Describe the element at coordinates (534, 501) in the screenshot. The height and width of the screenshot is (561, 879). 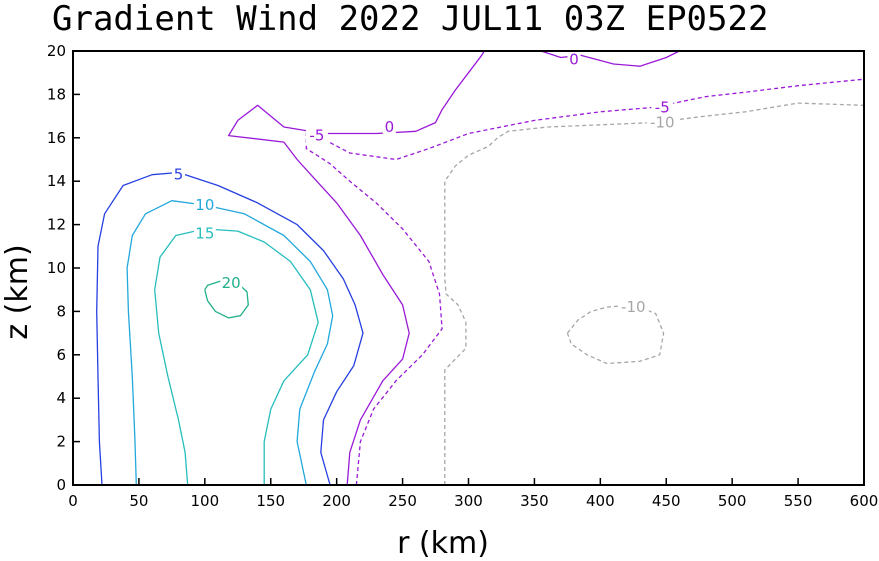
I see `x-tick-label: 350` at that location.